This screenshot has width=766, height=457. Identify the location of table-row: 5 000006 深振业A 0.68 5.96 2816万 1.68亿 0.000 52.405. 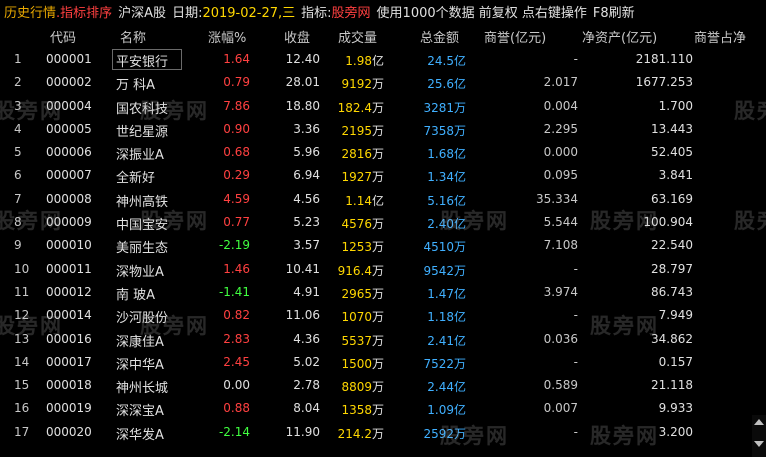
(383, 152).